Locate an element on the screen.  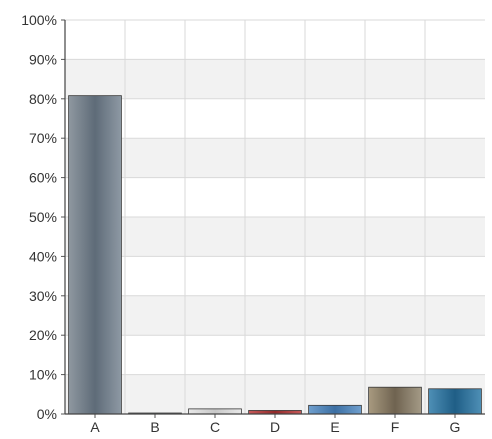
x-tick-labels: A B C D E F G is located at coordinates (275, 427).